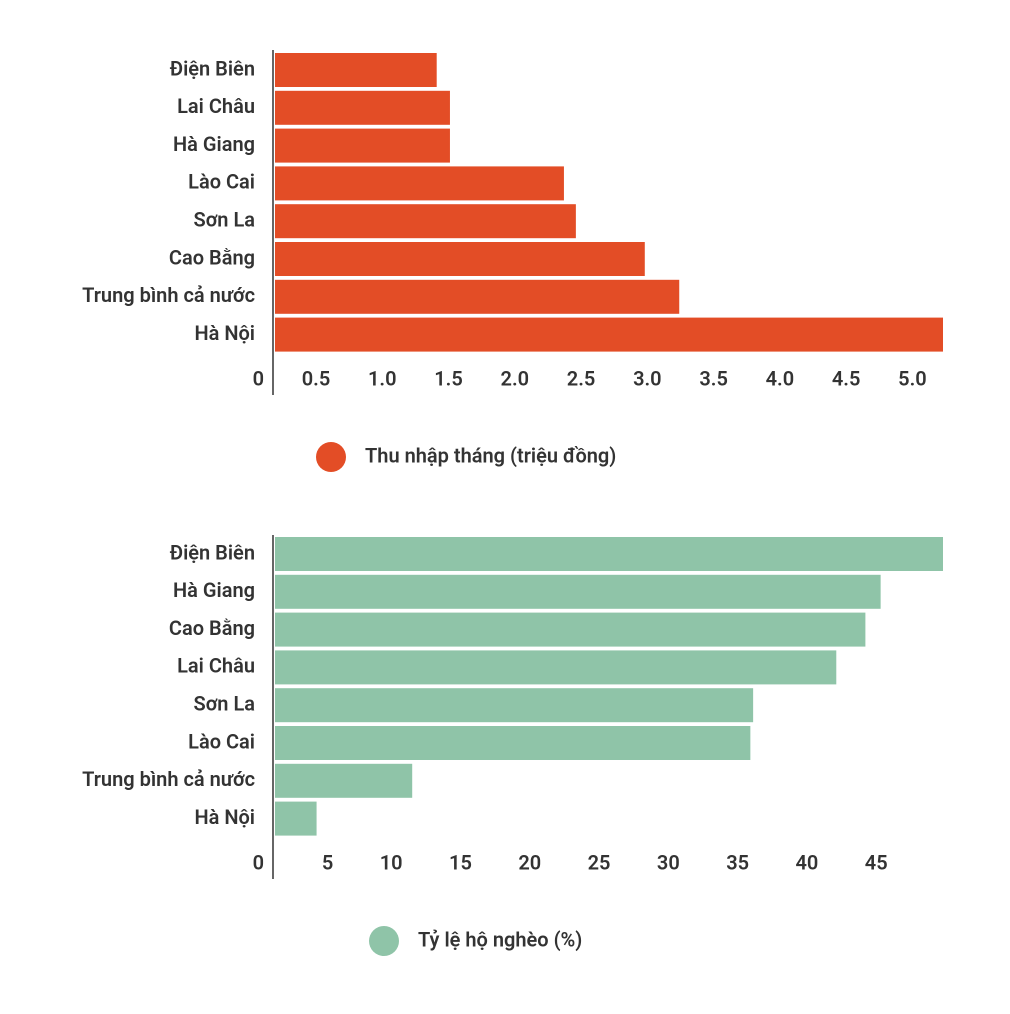  I want to click on x-tick-label: 5, so click(327, 862).